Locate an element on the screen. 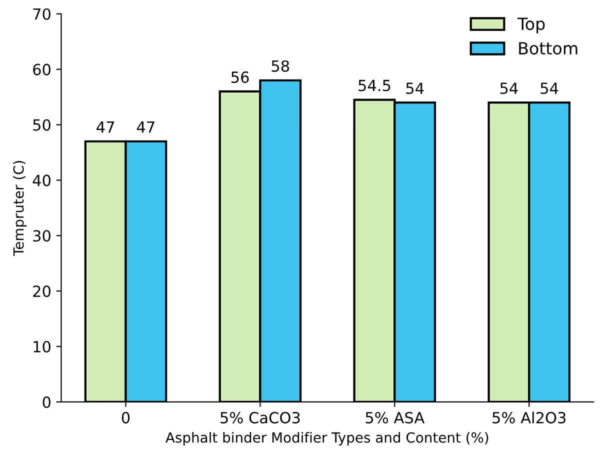 The height and width of the screenshot is (462, 612). y-tick-label: 0 is located at coordinates (46, 402).